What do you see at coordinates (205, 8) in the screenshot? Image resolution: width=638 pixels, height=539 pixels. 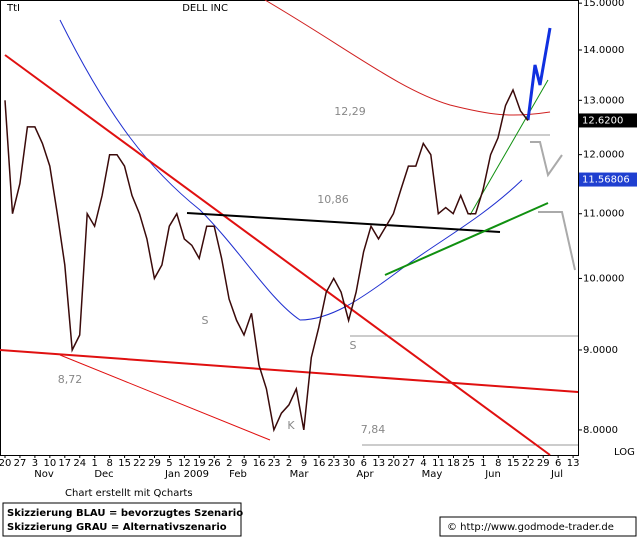 I see `chart-title: DELL INC` at bounding box center [205, 8].